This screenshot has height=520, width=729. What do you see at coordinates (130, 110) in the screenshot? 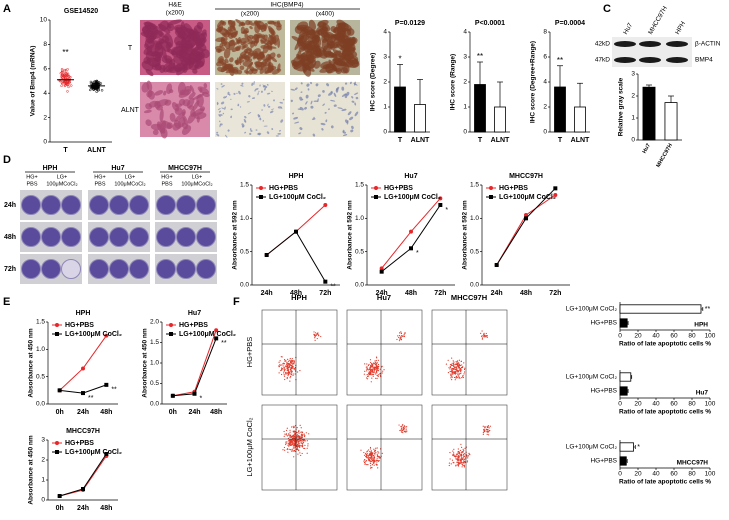
I see `row-label: ALNT` at bounding box center [130, 110].